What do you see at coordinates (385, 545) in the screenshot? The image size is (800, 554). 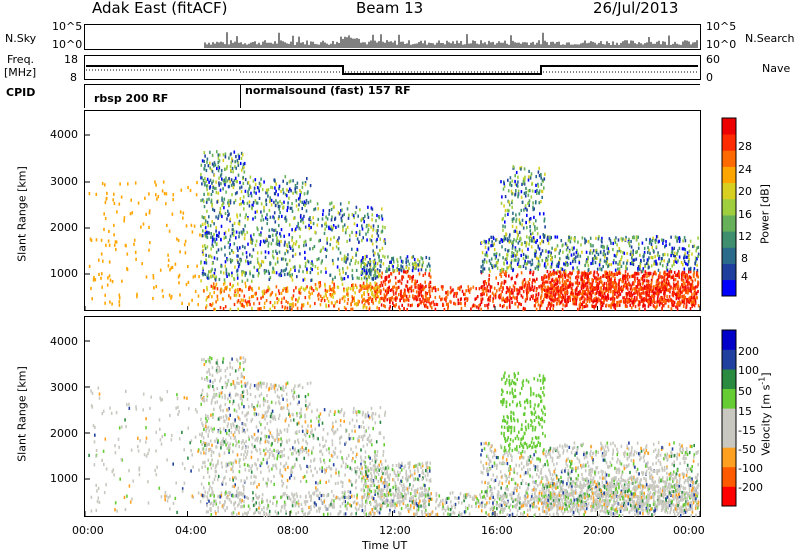 I see `x-axis-label: Time UT` at bounding box center [385, 545].